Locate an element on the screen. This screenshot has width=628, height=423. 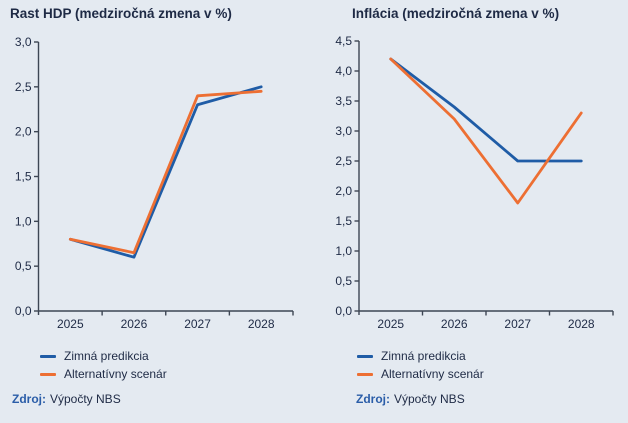
y-tick-label: 3,5 is located at coordinates (343, 101).